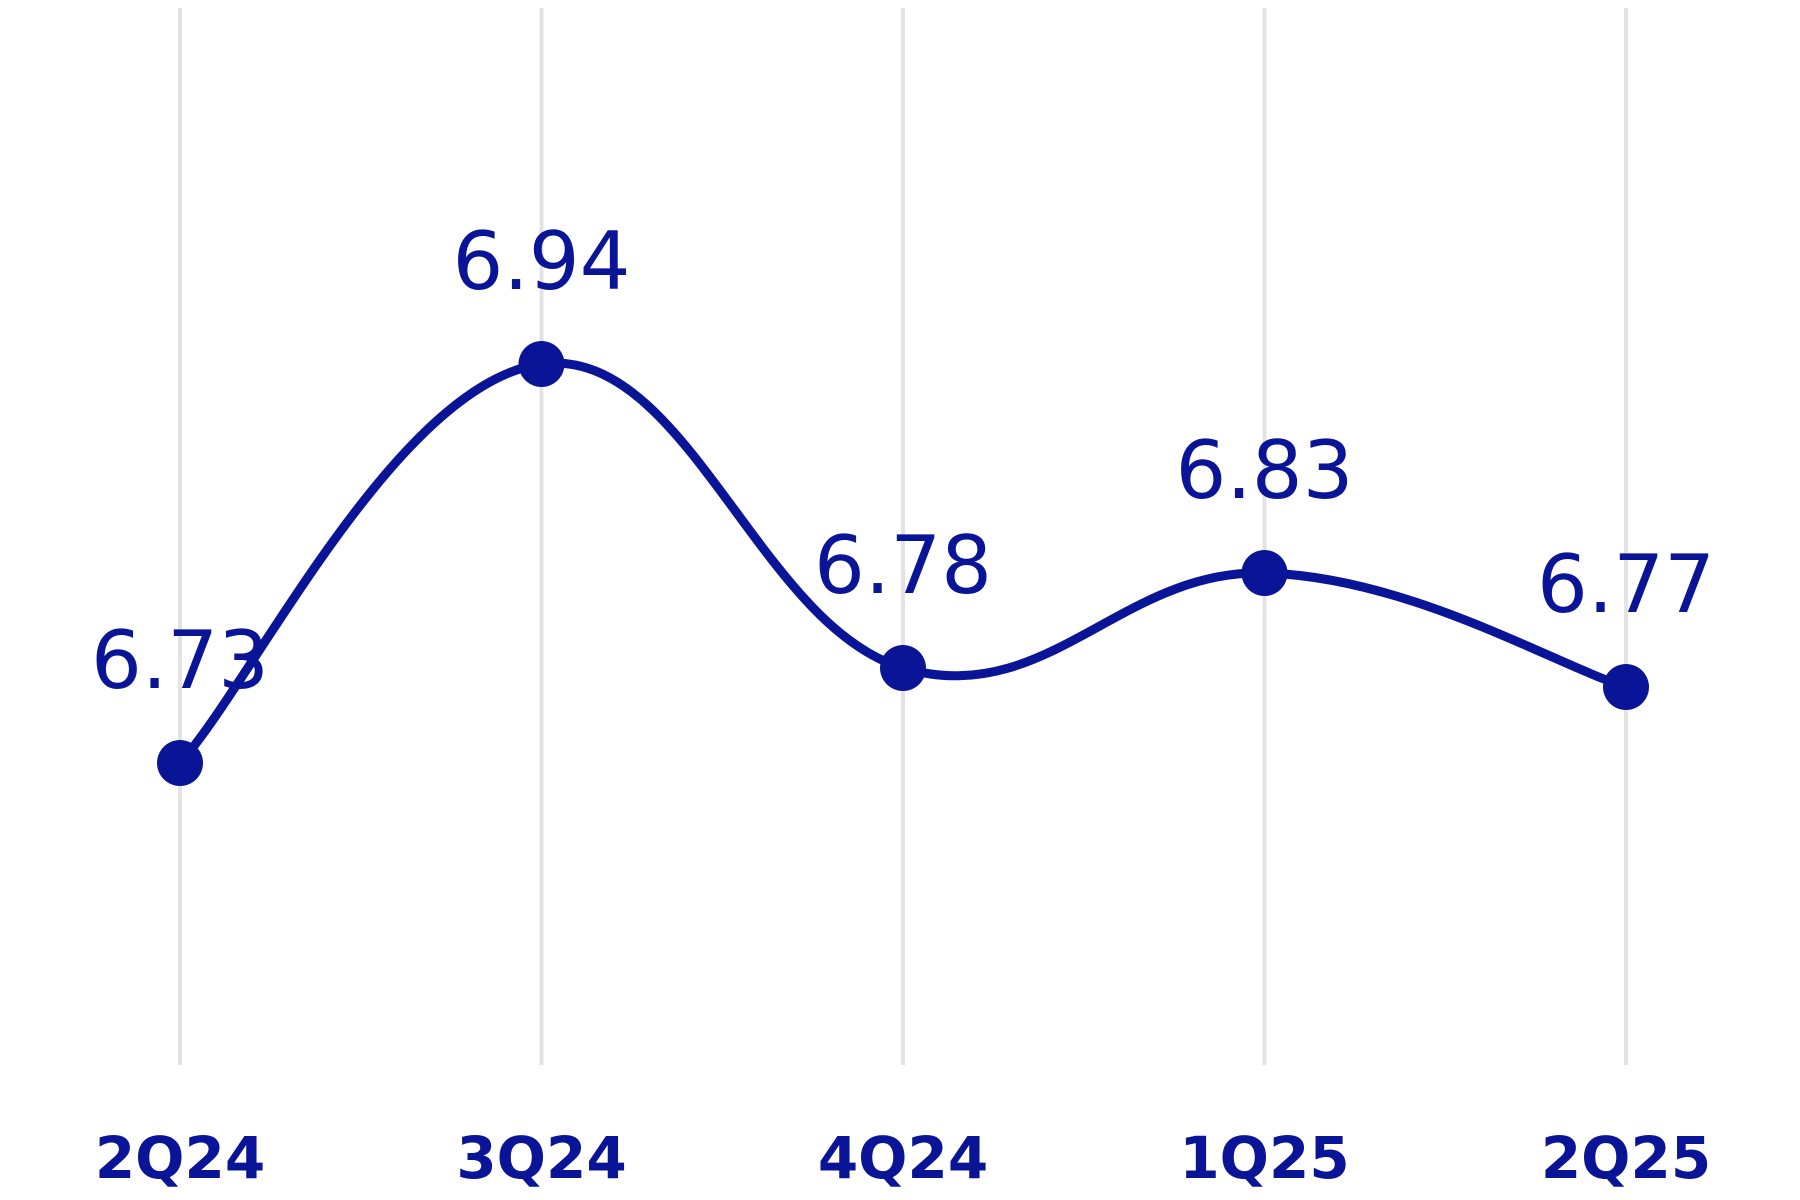  What do you see at coordinates (1264, 470) in the screenshot?
I see `data-label-1q25: 6.83` at bounding box center [1264, 470].